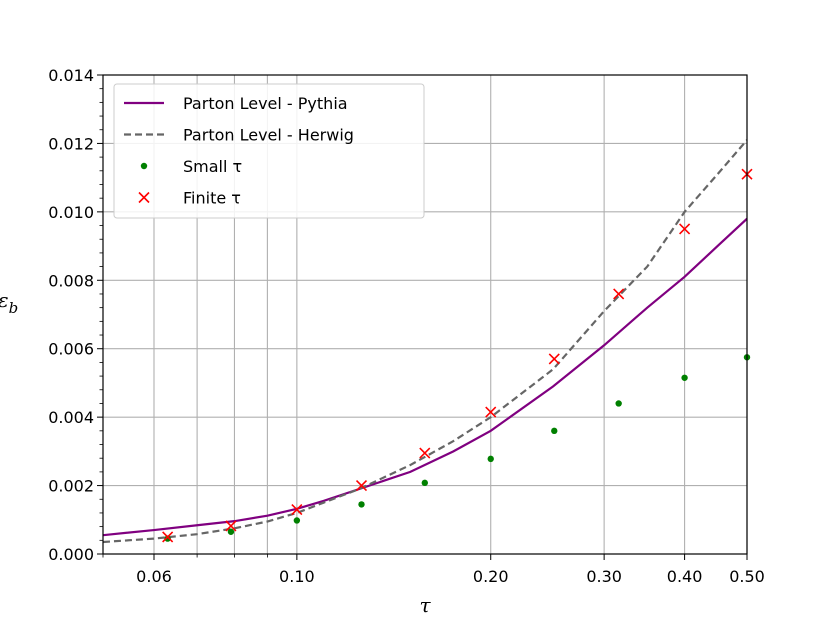 The image size is (830, 623). I want to click on y-tick-label: 0.012, so click(71, 143).